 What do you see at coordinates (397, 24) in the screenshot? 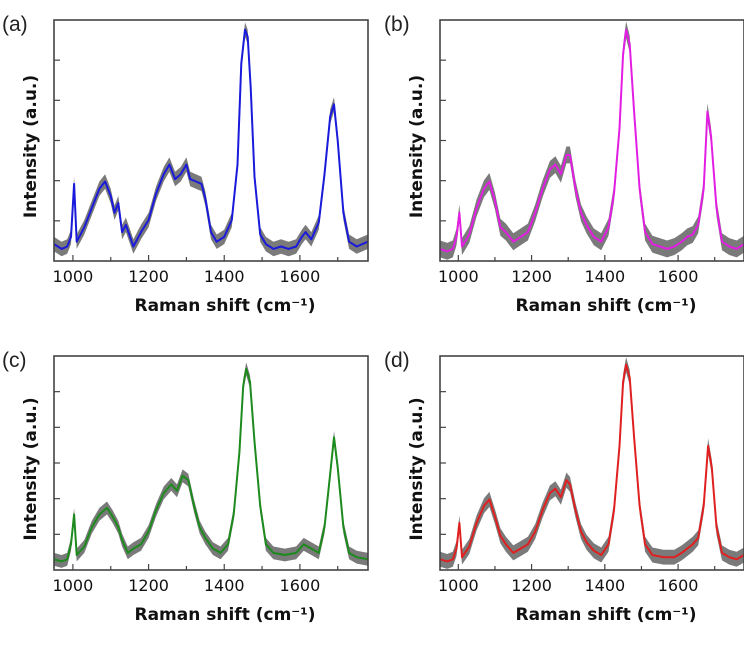
I see `panel-label: (b)` at bounding box center [397, 24].